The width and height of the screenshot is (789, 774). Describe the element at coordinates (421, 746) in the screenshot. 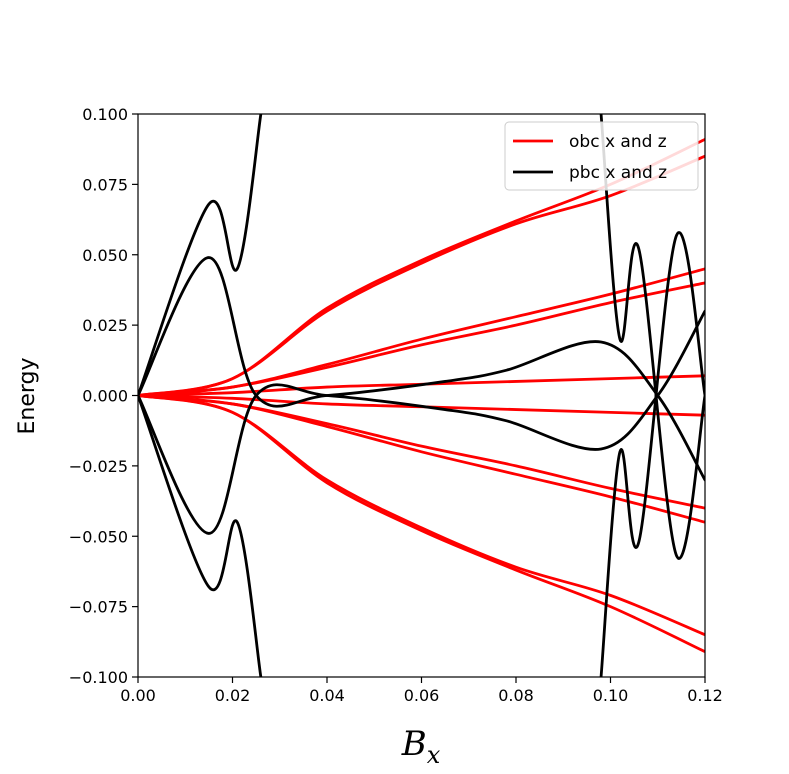

I see `x-axis-label: Bx` at that location.